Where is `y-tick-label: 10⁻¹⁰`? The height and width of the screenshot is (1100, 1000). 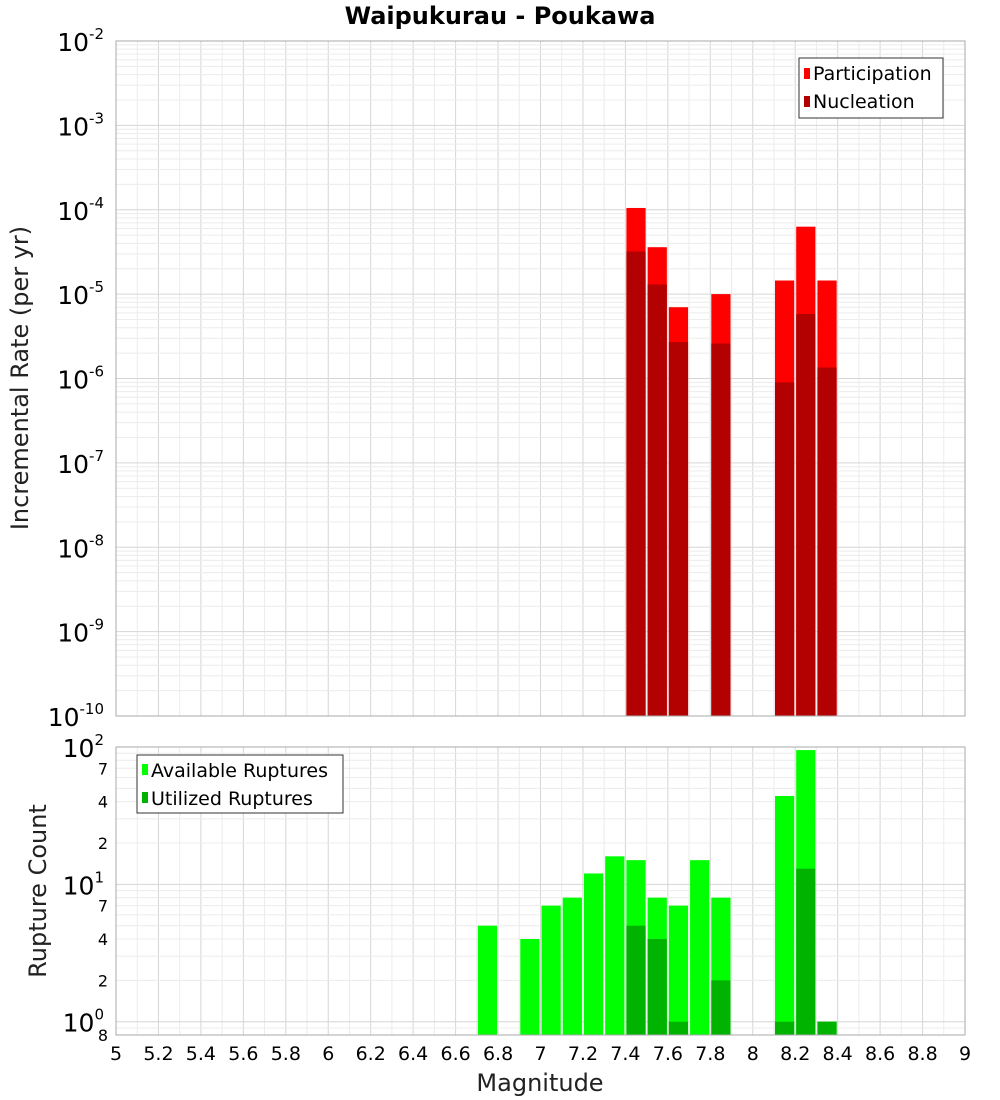
y-tick-label: 10⁻¹⁰ is located at coordinates (76, 716).